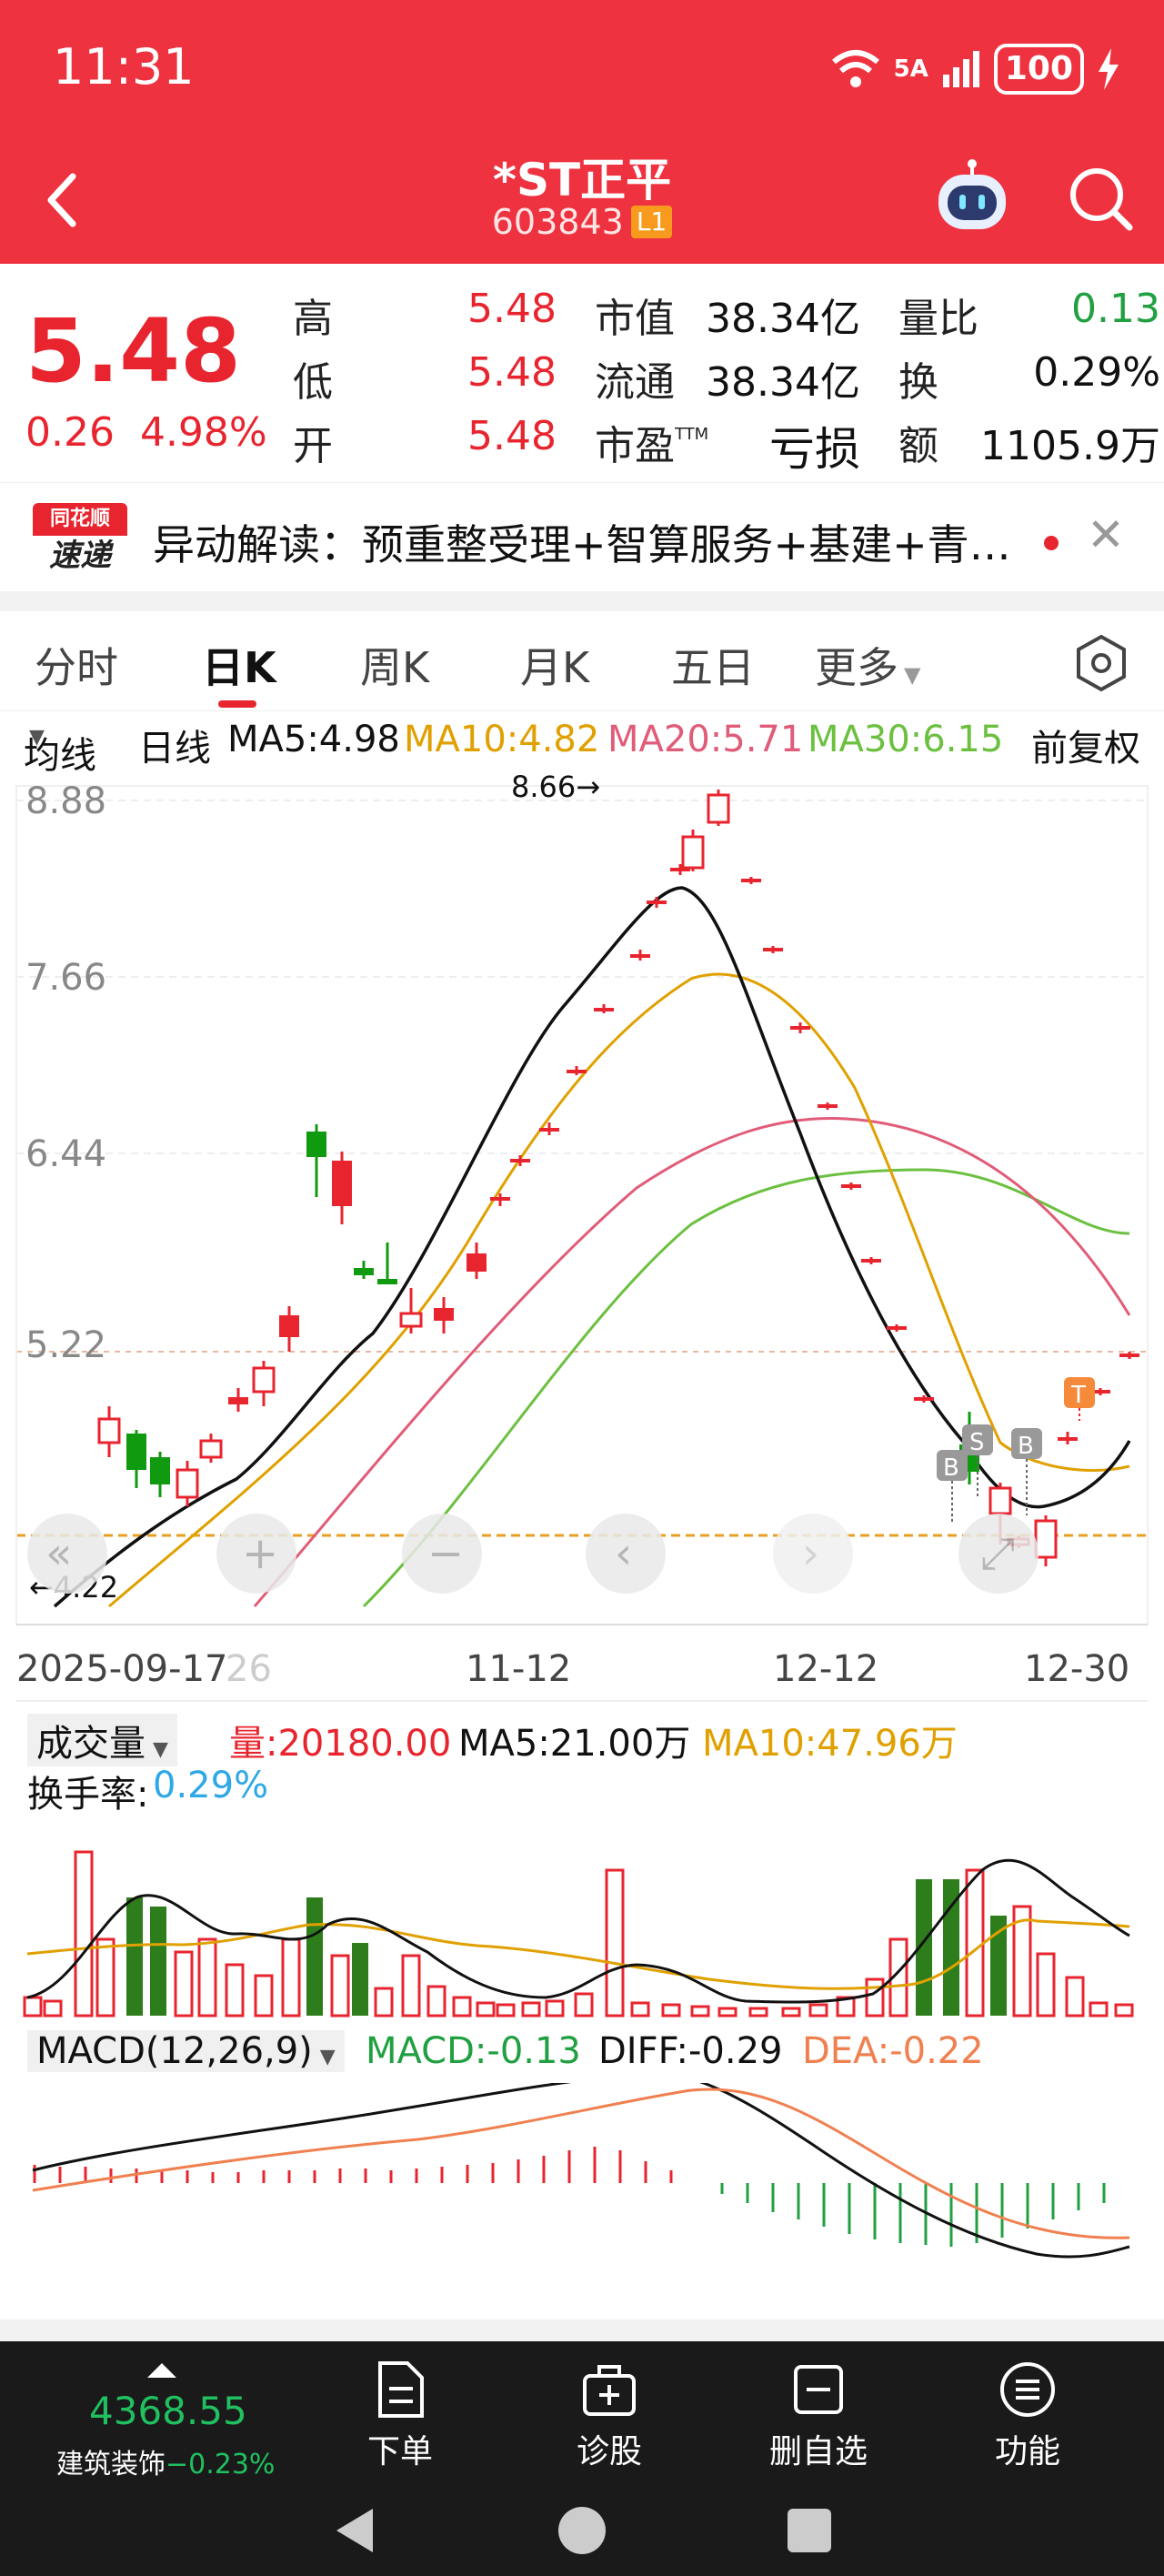 The width and height of the screenshot is (1164, 2576). I want to click on robot-assistant-icon, so click(972, 199).